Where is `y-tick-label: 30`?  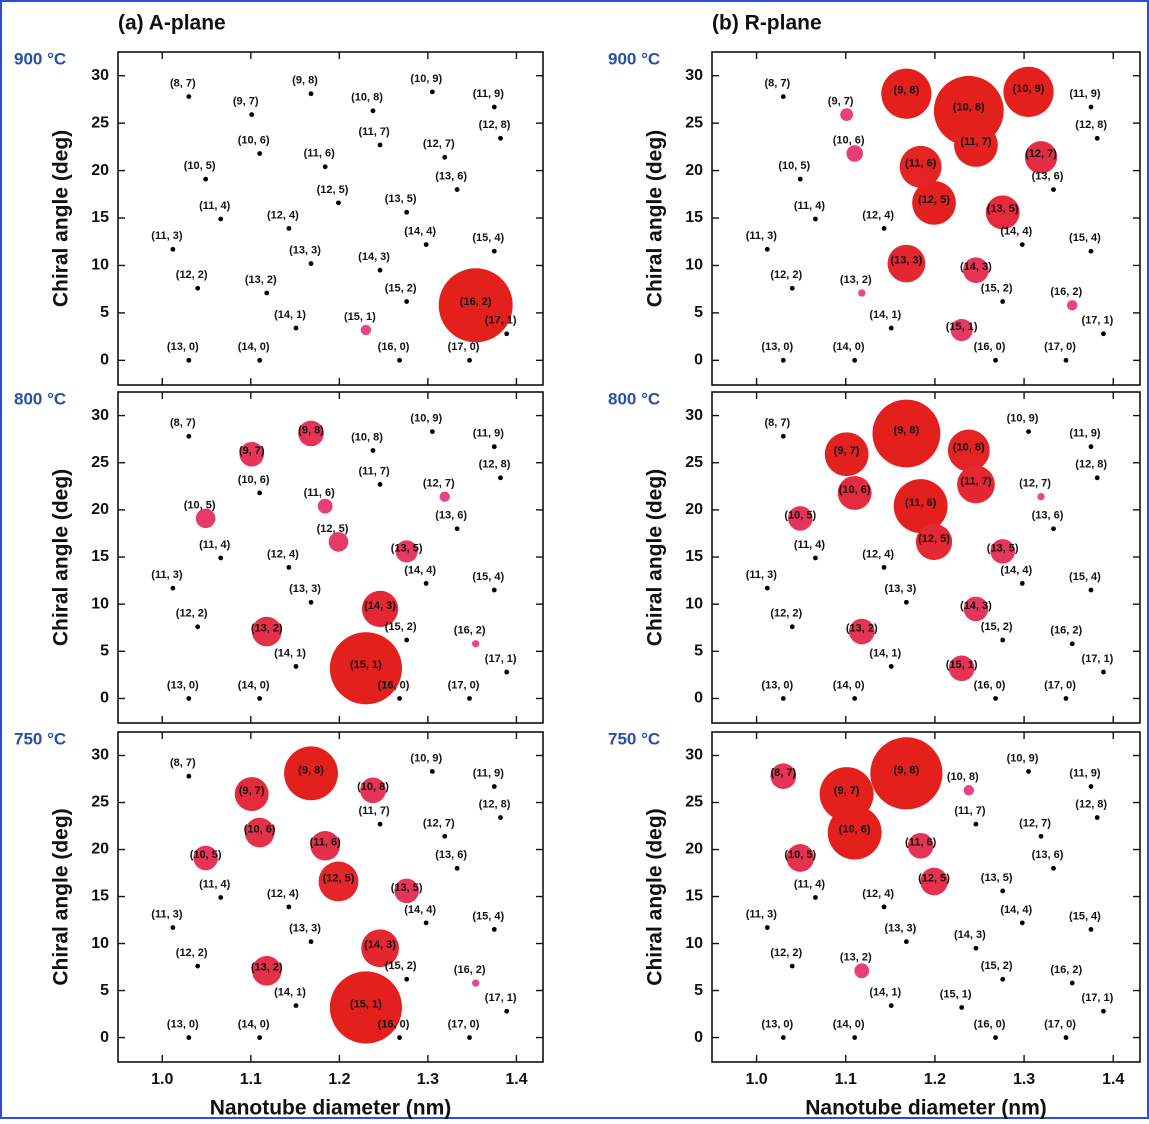
y-tick-label: 30 is located at coordinates (100, 415).